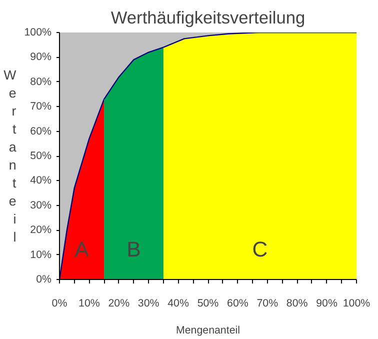 This screenshot has height=339, width=378. I want to click on y-tick-label: 70%, so click(41, 106).